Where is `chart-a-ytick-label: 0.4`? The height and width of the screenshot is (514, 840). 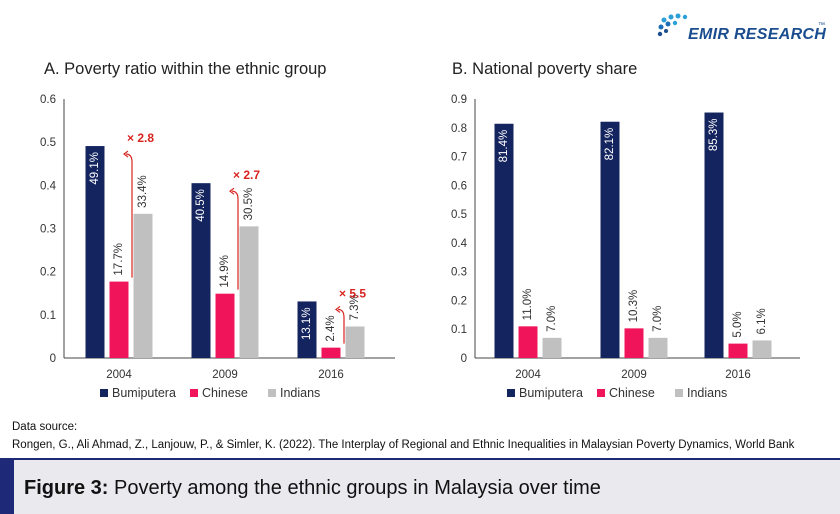 chart-a-ytick-label: 0.4 is located at coordinates (48, 186).